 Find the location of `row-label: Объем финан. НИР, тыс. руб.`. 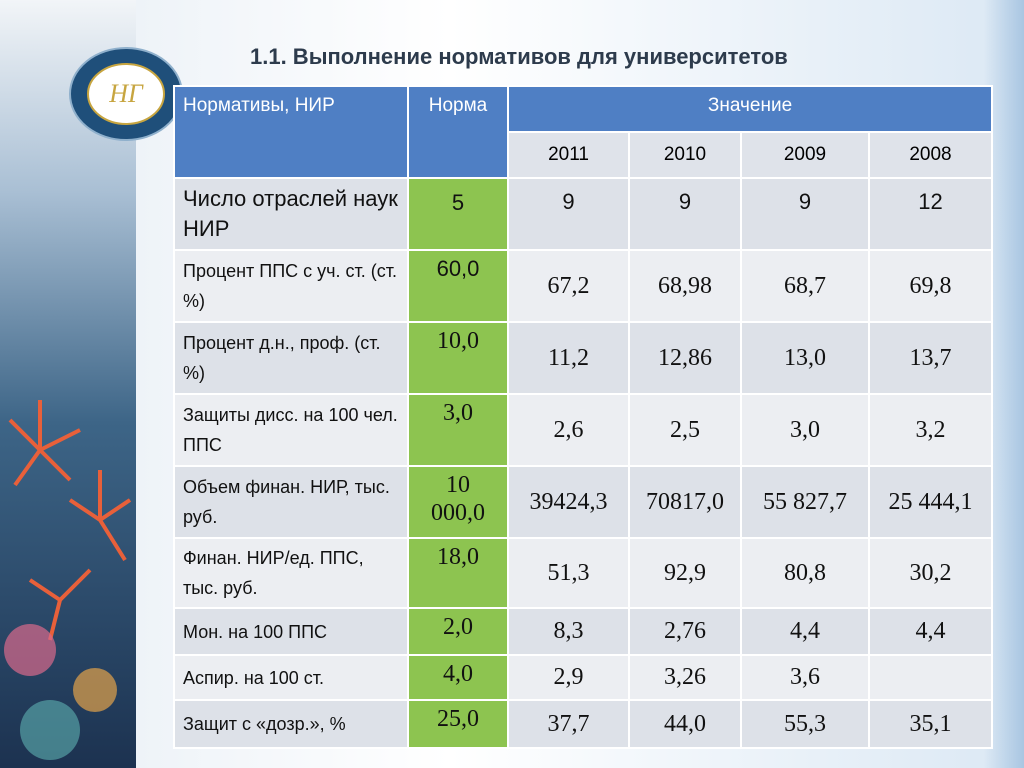

row-label: Объем финан. НИР, тыс. руб. is located at coordinates (291, 502).